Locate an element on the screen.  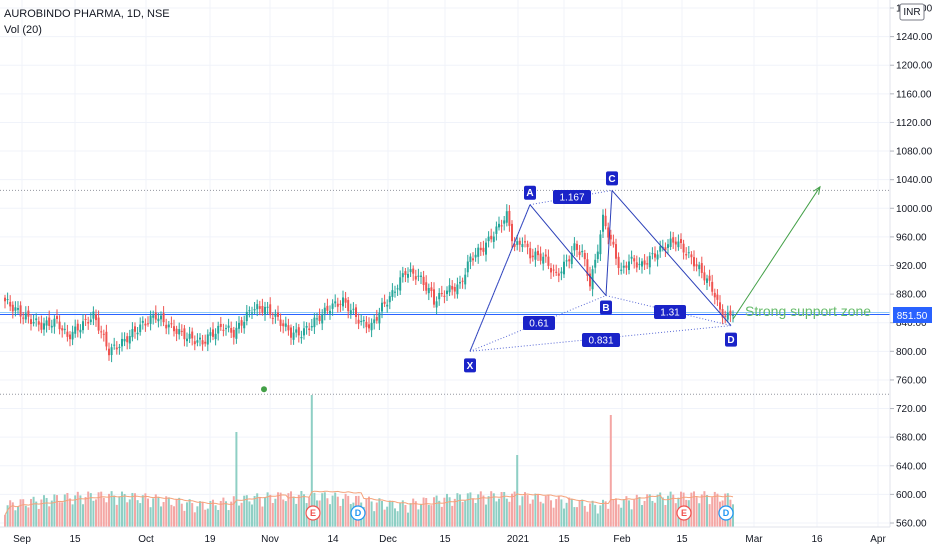
x-tick-label: Sep is located at coordinates (22, 539).